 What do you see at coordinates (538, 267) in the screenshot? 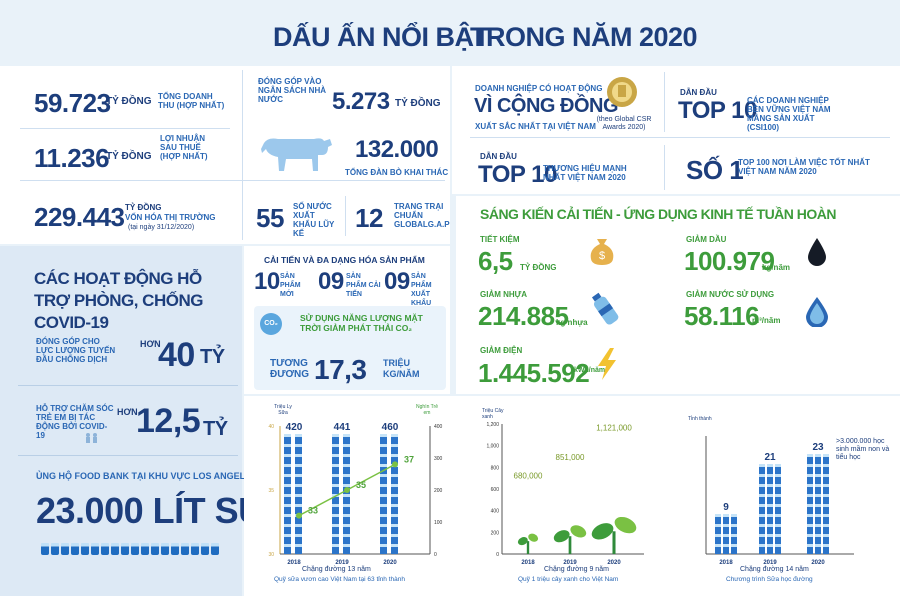
I see `saving-unit: TỶ ĐỒNG` at bounding box center [538, 267].